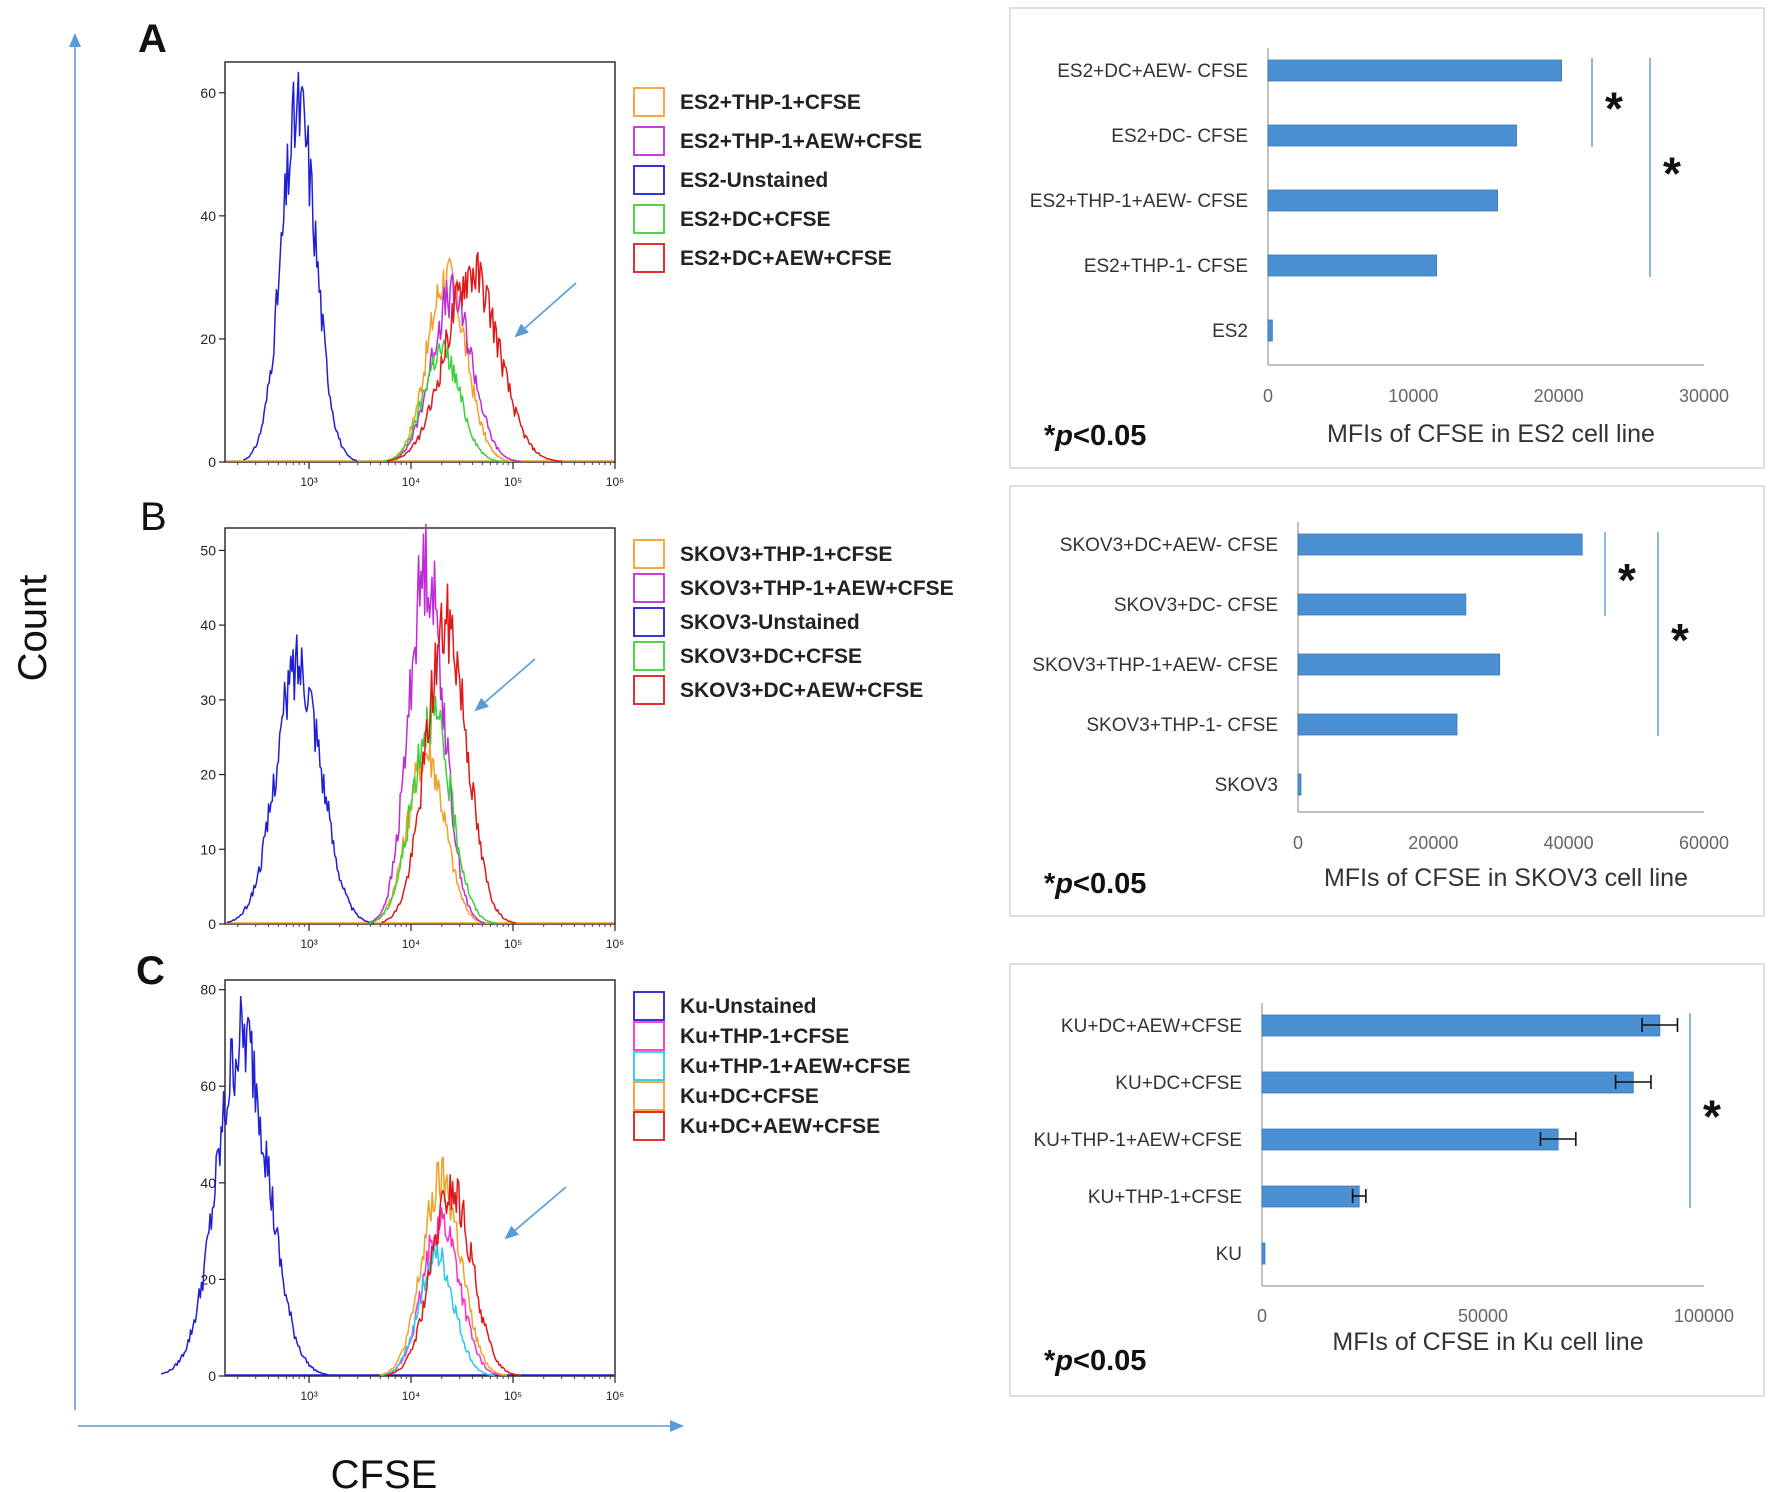  What do you see at coordinates (755, 219) in the screenshot?
I see `legend-entry: ES2+DC+CFSE` at bounding box center [755, 219].